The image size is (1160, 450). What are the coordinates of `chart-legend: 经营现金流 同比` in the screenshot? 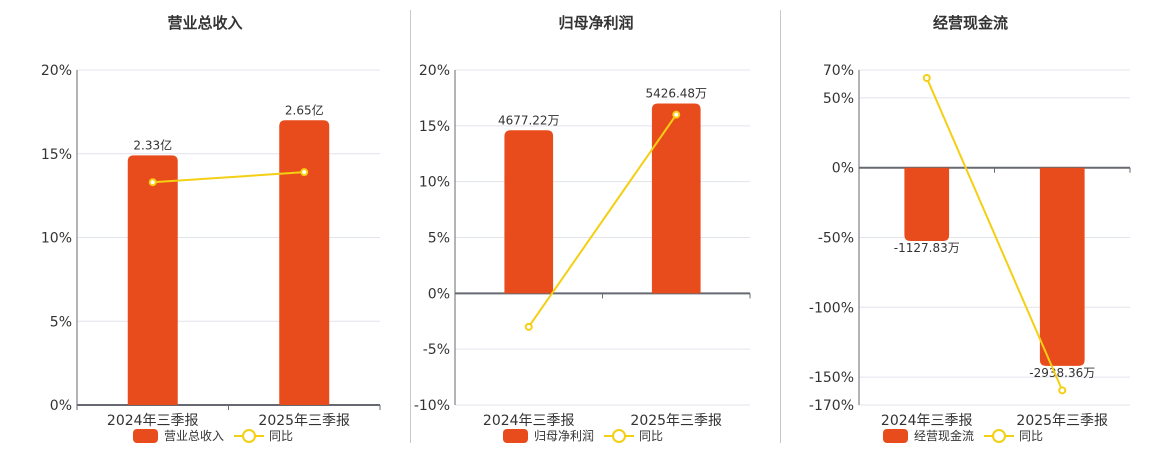 It's located at (963, 435).